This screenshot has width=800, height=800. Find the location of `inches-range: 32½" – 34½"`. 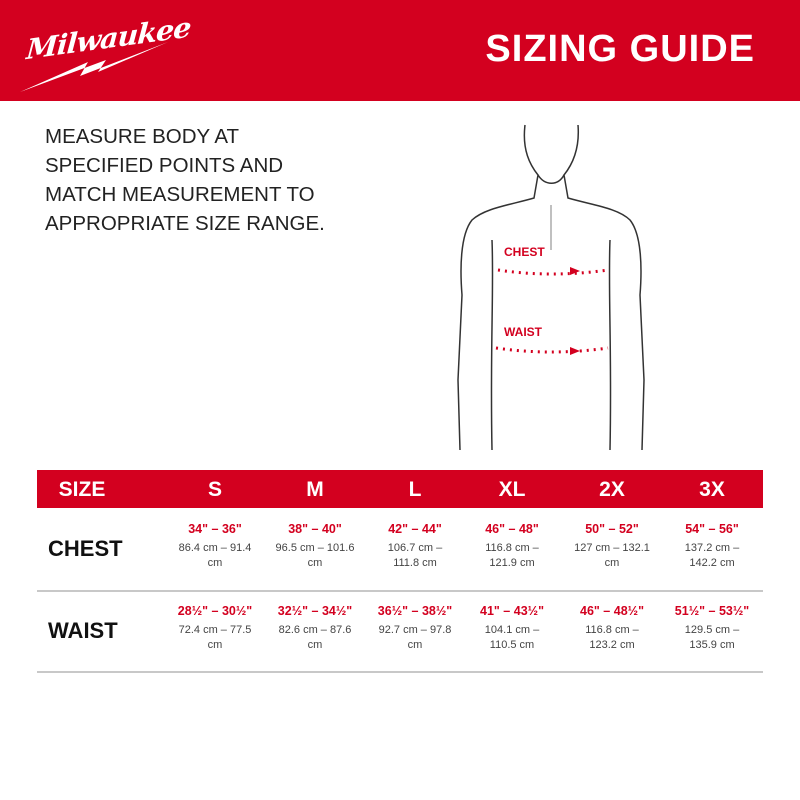

inches-range: 32½" – 34½" is located at coordinates (315, 611).